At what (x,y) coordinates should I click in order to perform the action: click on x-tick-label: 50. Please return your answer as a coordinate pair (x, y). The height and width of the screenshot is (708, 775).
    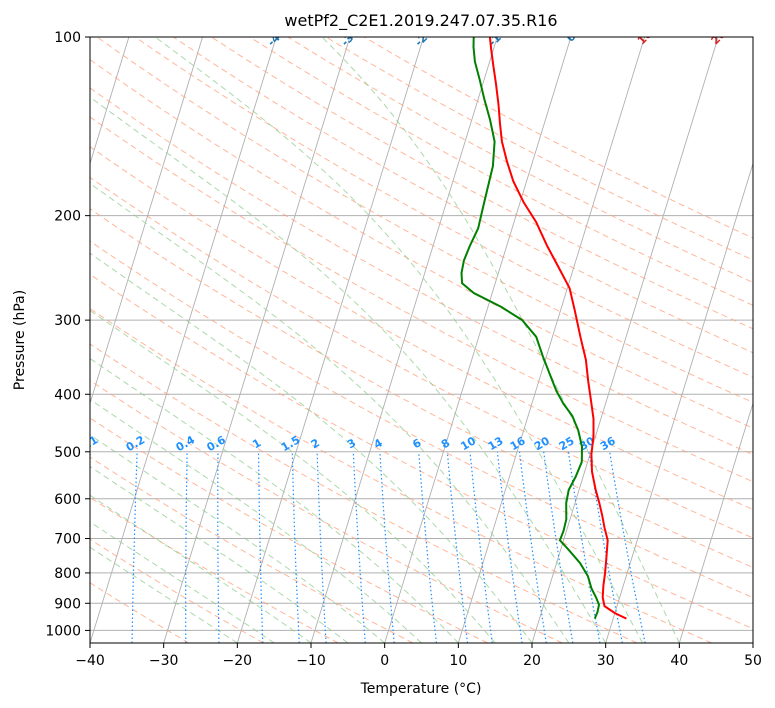
    Looking at the image, I should click on (753, 661).